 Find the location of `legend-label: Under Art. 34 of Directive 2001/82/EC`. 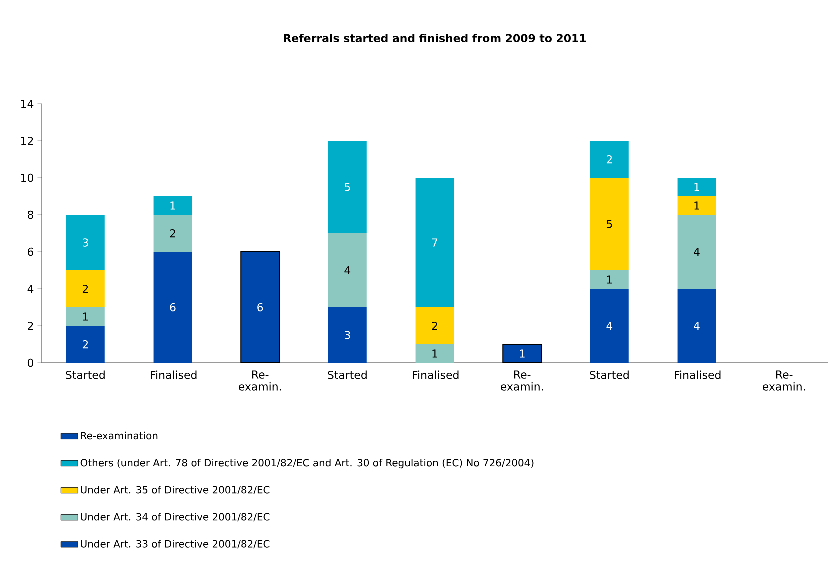

legend-label: Under Art. 34 of Directive 2001/82/EC is located at coordinates (175, 517).